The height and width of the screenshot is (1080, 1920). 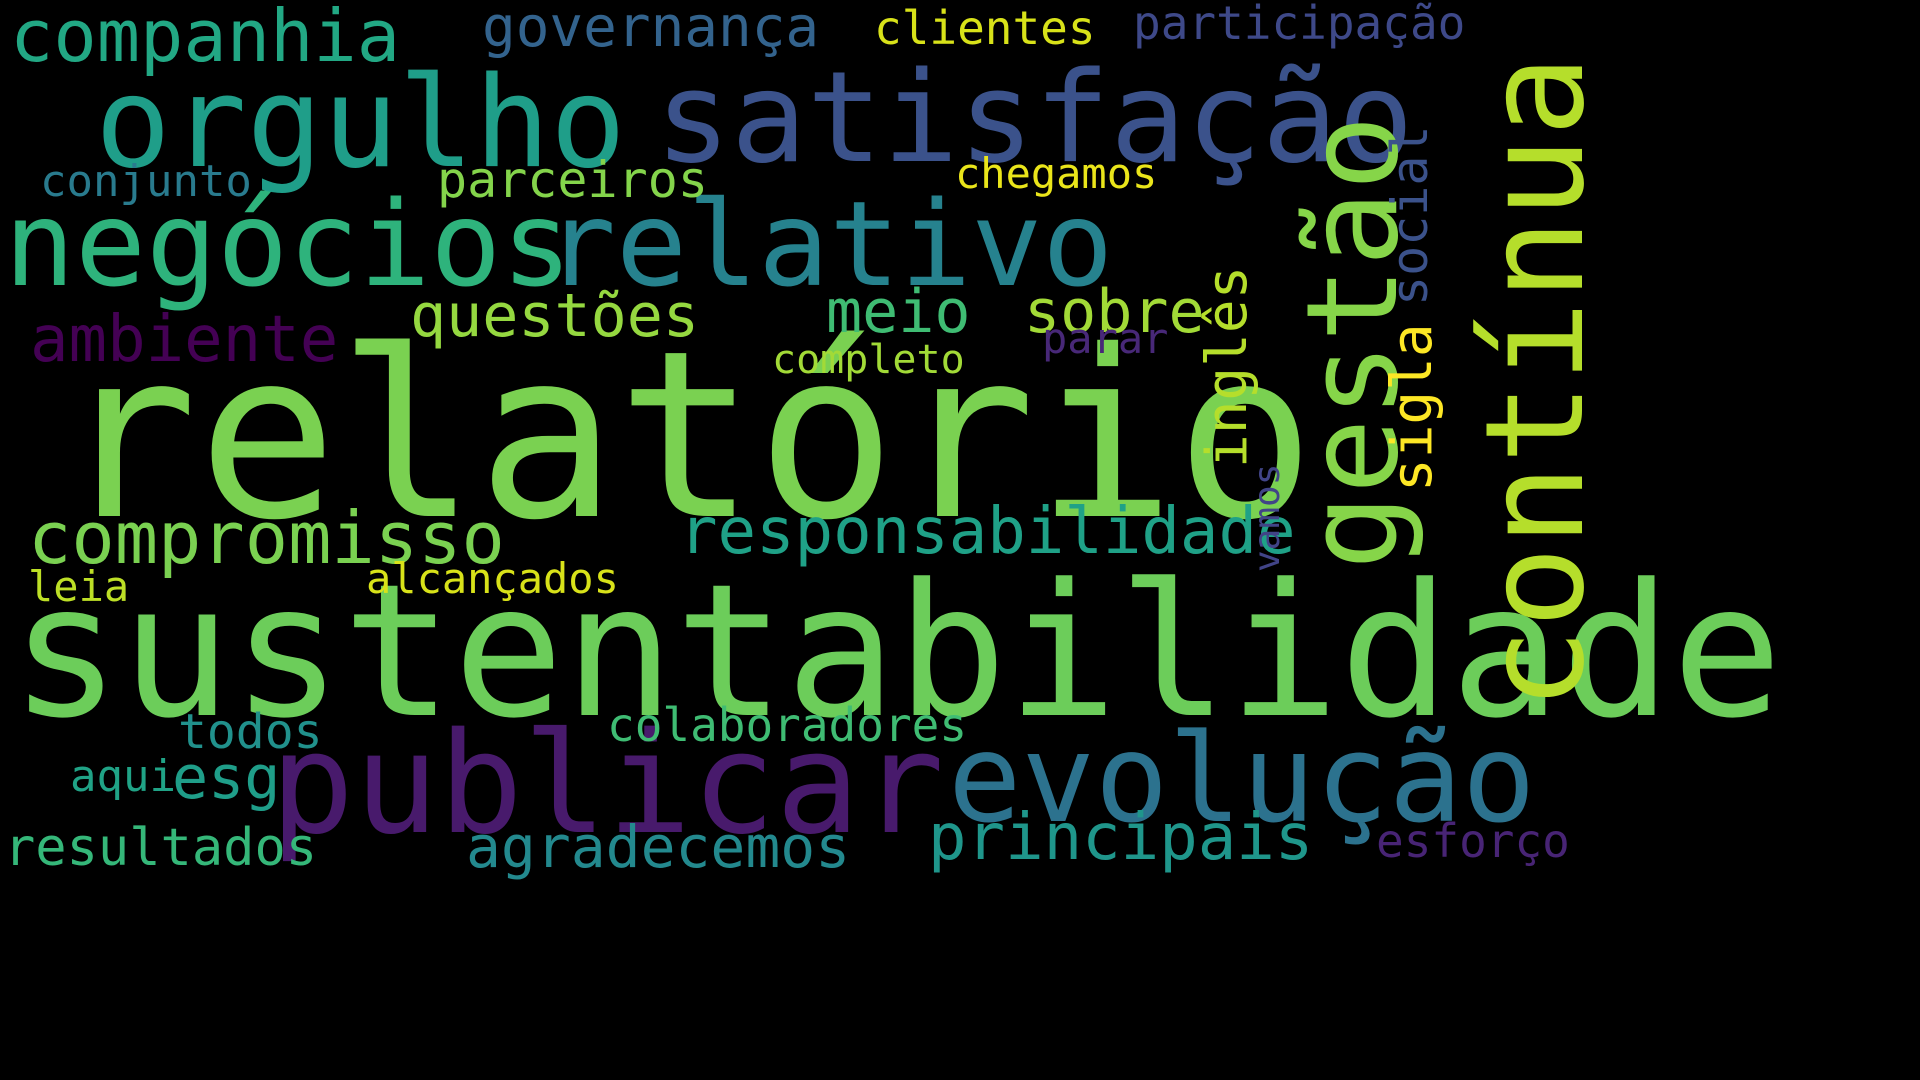 What do you see at coordinates (987, 532) in the screenshot?
I see `word-responsabilidade: responsabilidade` at bounding box center [987, 532].